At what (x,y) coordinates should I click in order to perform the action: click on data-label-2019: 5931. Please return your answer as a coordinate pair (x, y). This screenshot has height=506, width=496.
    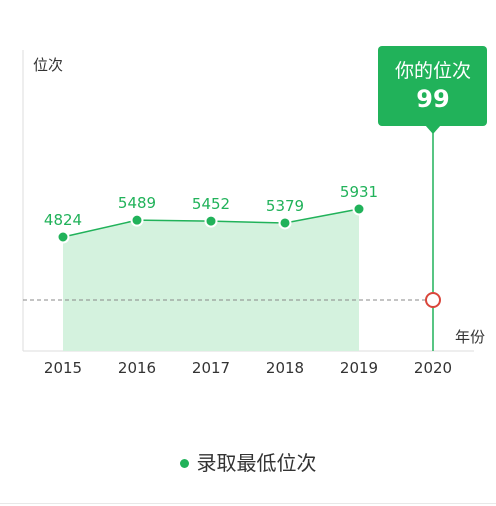
    Looking at the image, I should click on (359, 192).